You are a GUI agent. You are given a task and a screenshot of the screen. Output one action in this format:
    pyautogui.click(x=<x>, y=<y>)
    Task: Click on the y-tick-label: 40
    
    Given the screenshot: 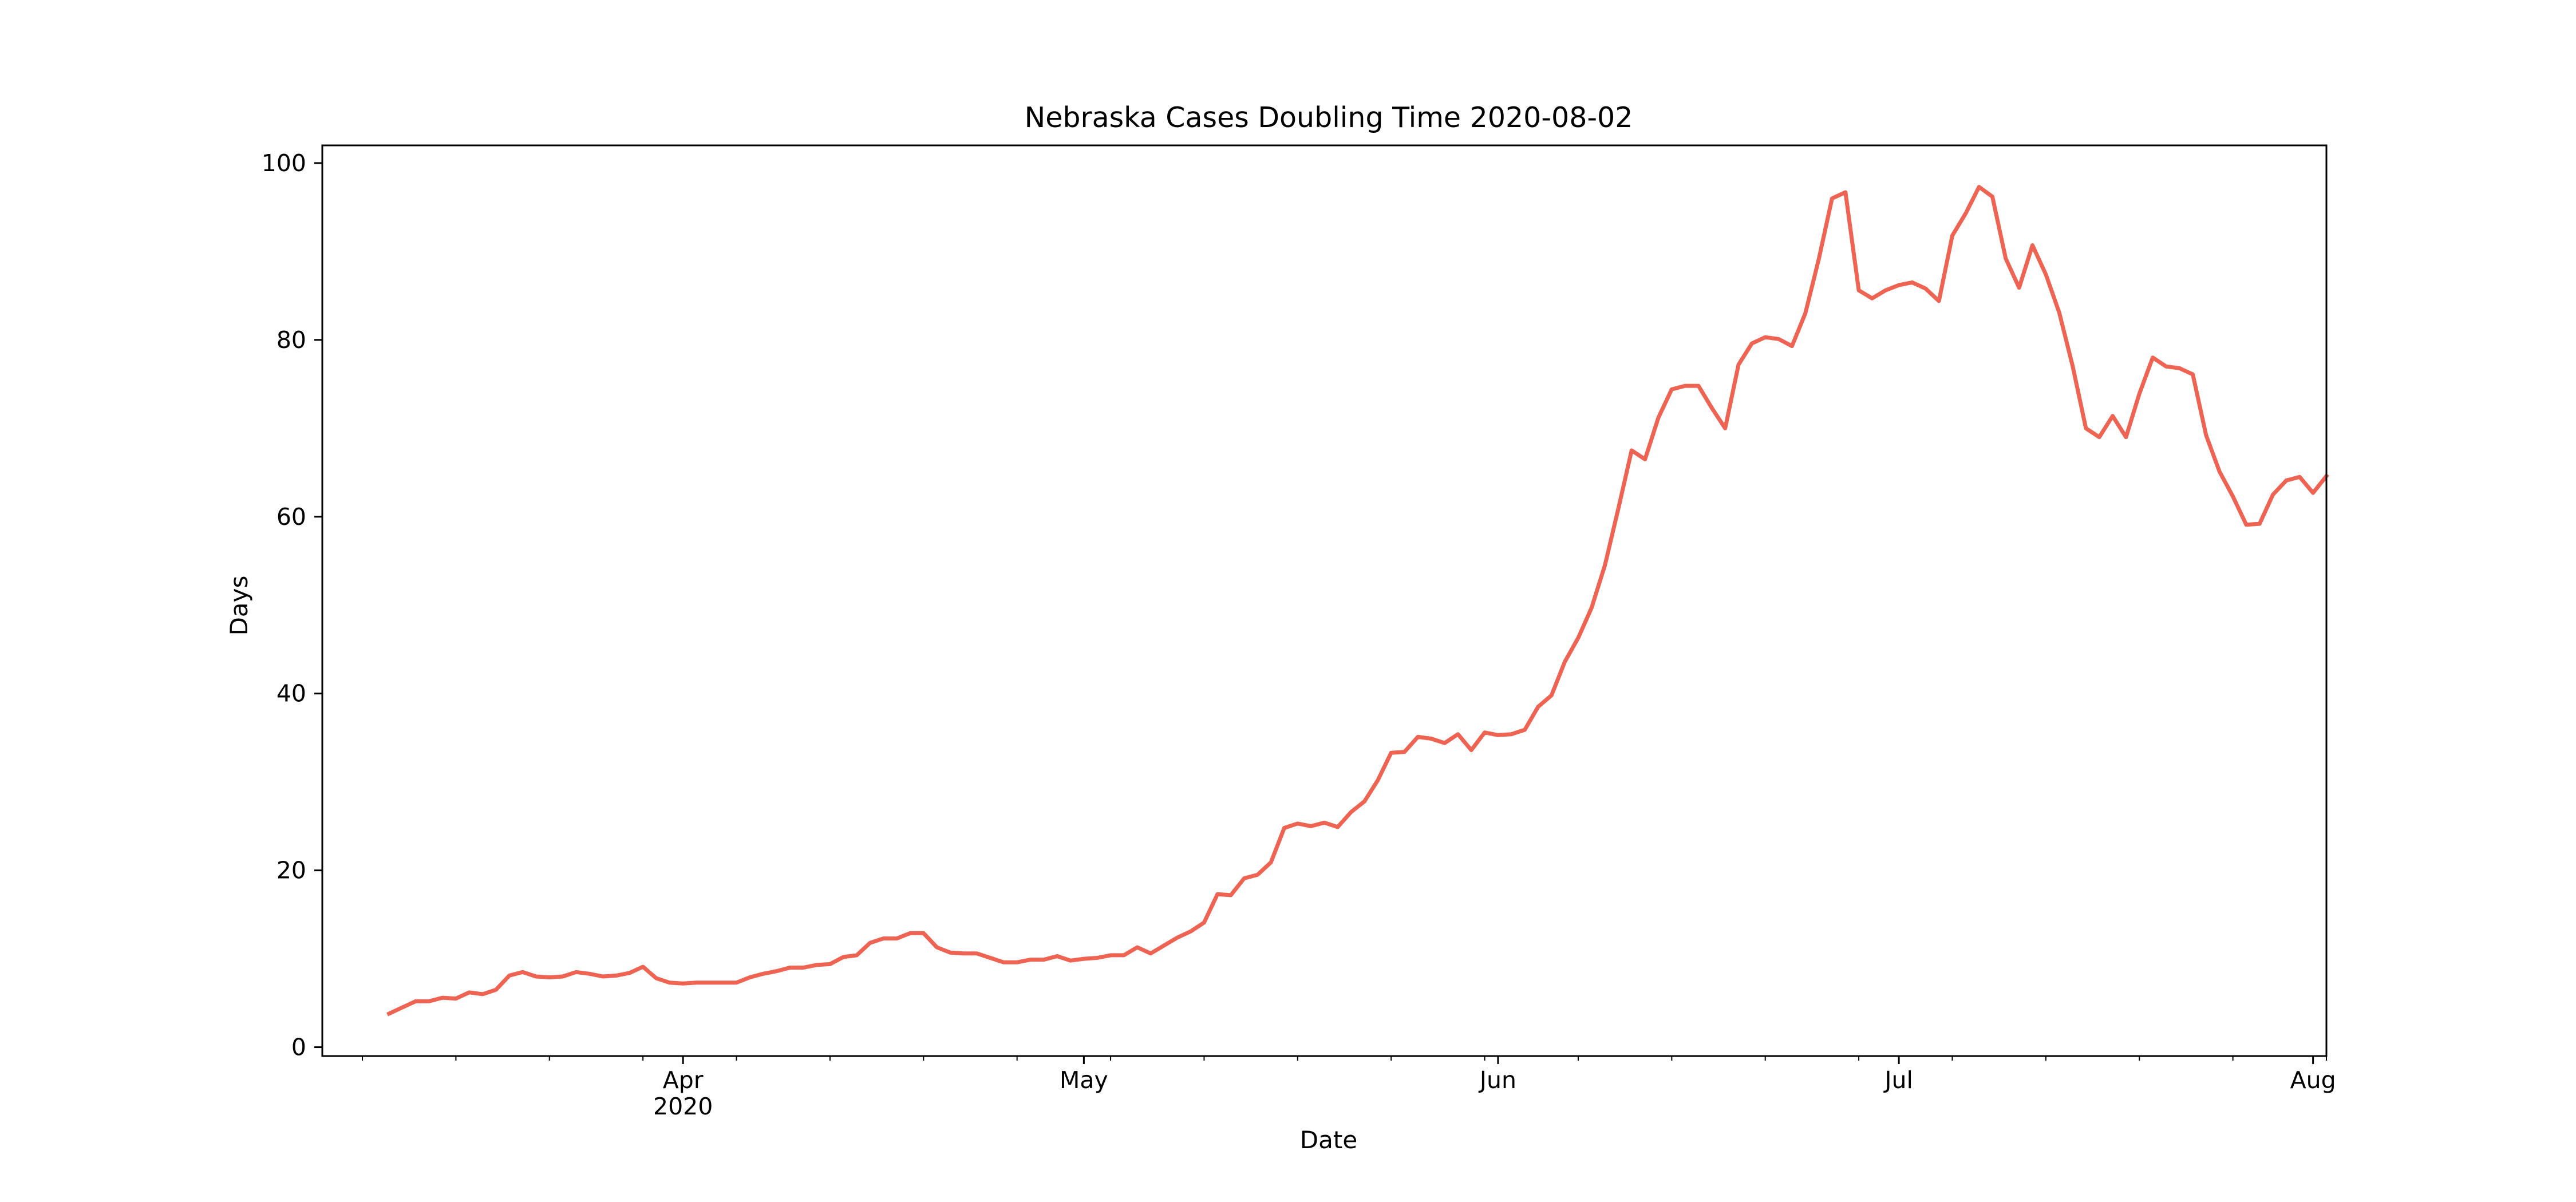 What is the action you would take?
    pyautogui.click(x=291, y=694)
    